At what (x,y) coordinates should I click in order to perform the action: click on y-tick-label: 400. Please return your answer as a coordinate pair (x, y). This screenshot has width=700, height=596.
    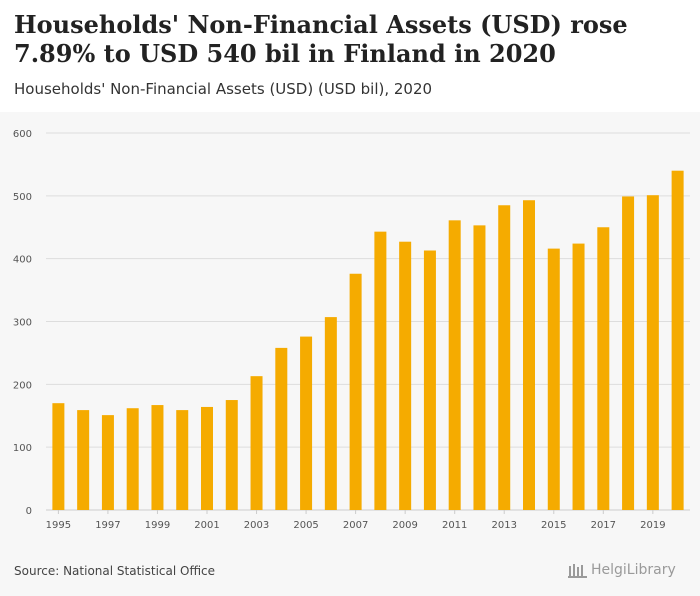
    Looking at the image, I should click on (22, 260).